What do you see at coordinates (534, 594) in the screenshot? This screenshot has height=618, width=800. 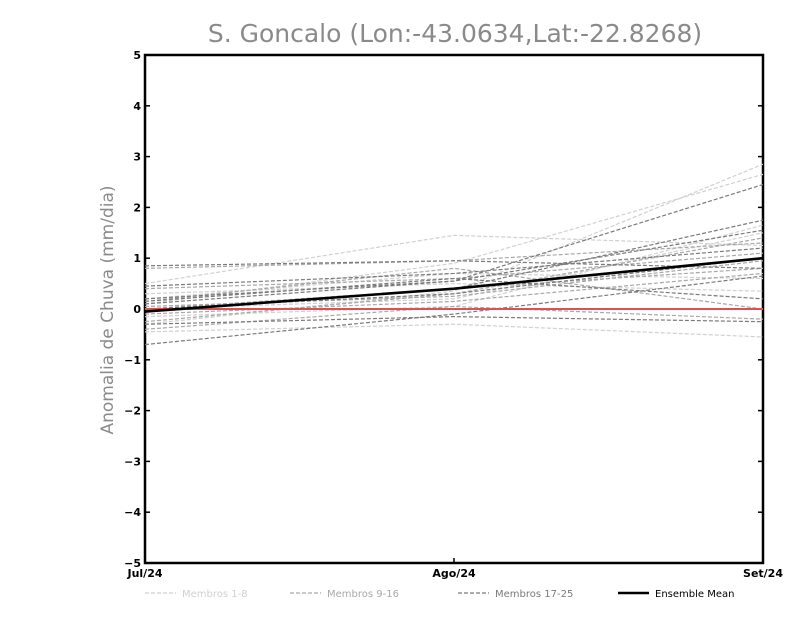 I see `legend-label: Membros 17-25` at bounding box center [534, 594].